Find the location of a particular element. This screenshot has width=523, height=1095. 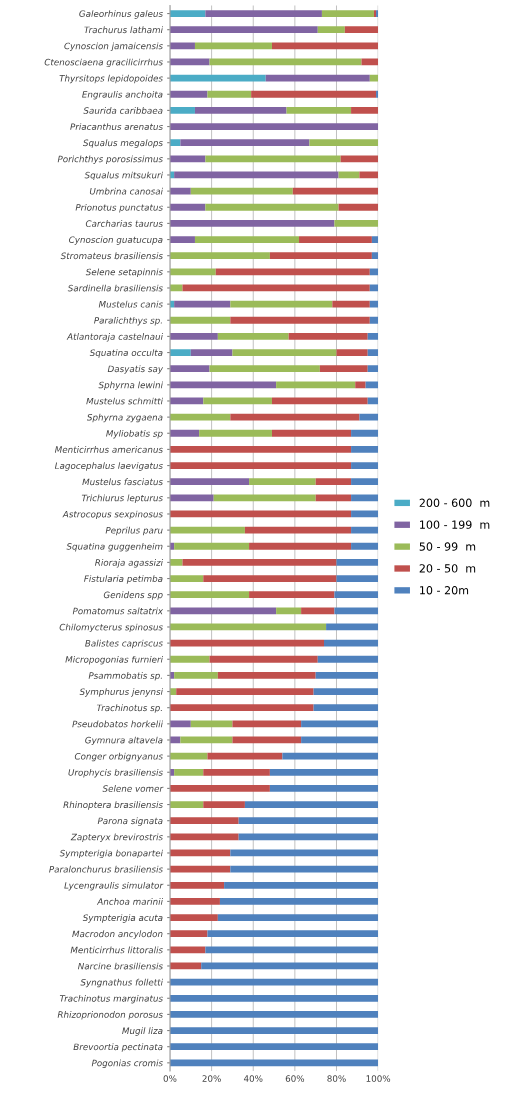

y-tick-label: Menticirrhus americanus is located at coordinates (108, 449).